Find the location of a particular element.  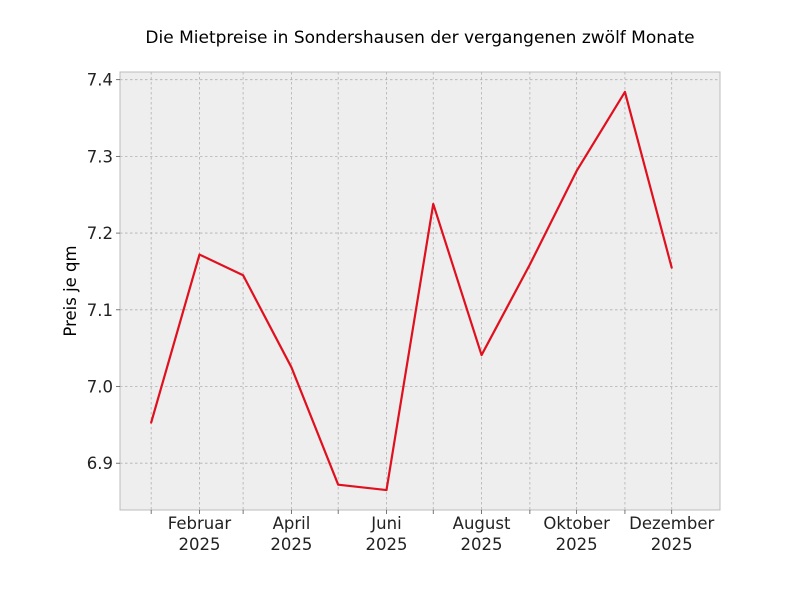

x-tick-label: Oktober 2025 is located at coordinates (576, 534).